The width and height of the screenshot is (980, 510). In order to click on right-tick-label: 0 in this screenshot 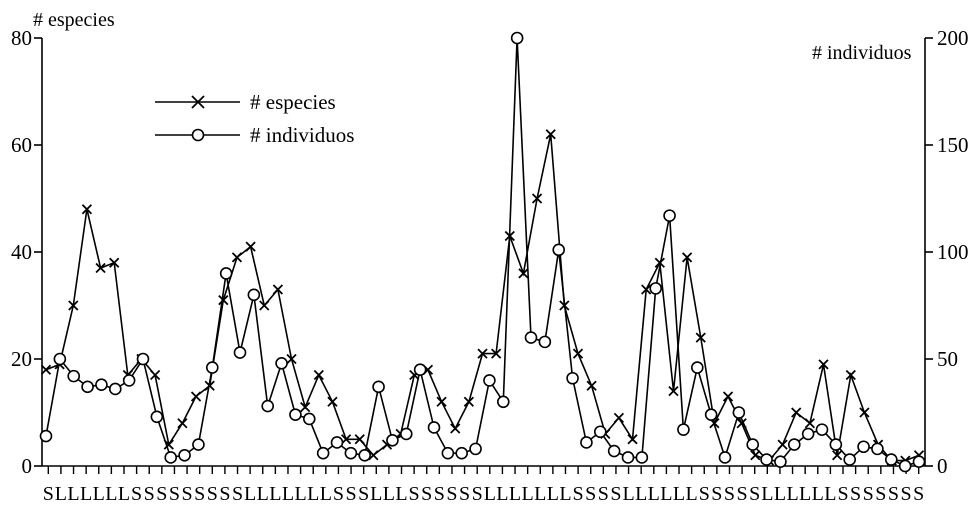, I will do `click(942, 466)`.